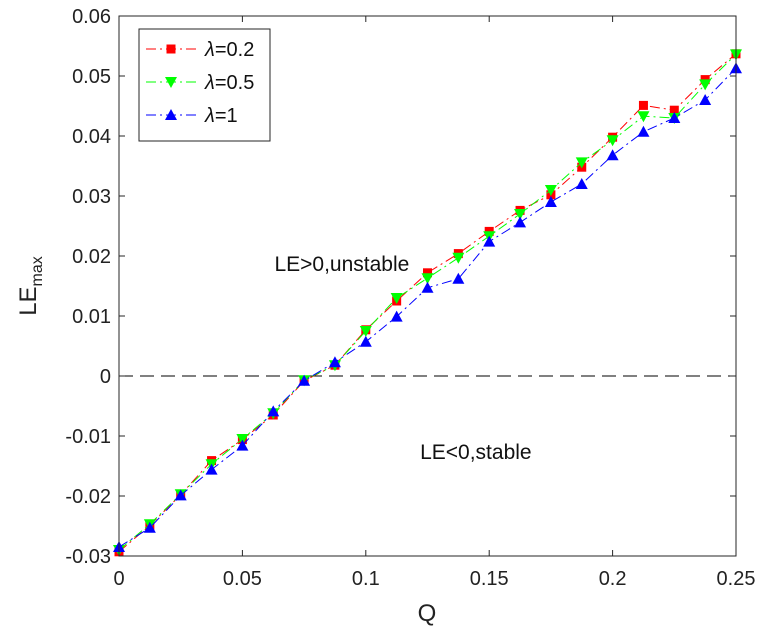 This screenshot has height=635, width=758. I want to click on legend-label: λ=0.2, so click(229, 50).